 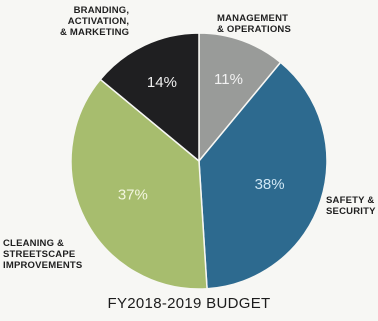 What do you see at coordinates (351, 211) in the screenshot?
I see `label-line: SECURITY` at bounding box center [351, 211].